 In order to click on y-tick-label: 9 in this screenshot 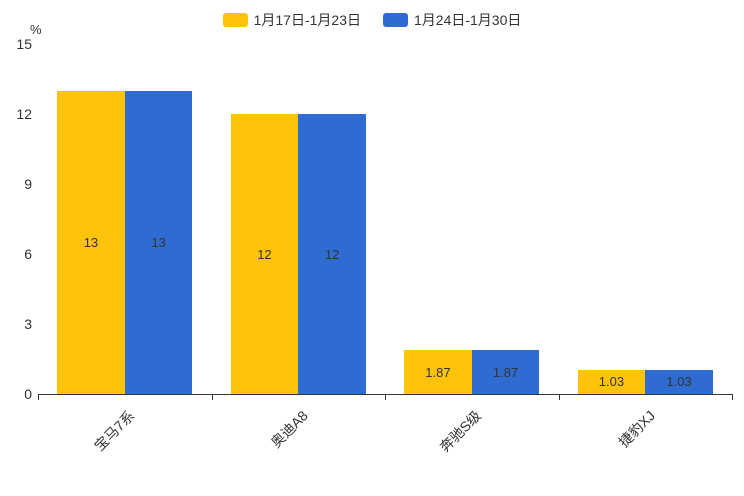, I will do `click(28, 184)`.